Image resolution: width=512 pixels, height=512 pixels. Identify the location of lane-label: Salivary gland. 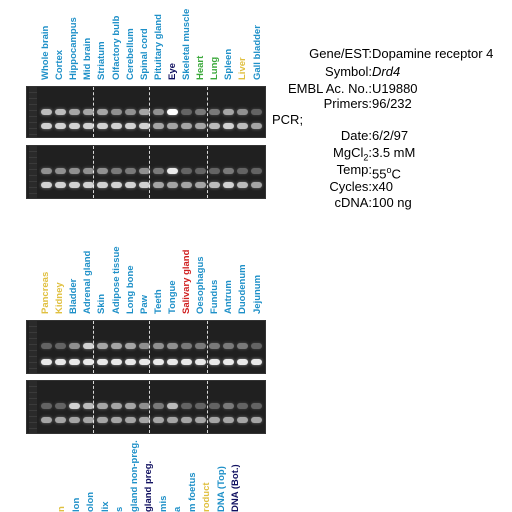
(186, 281).